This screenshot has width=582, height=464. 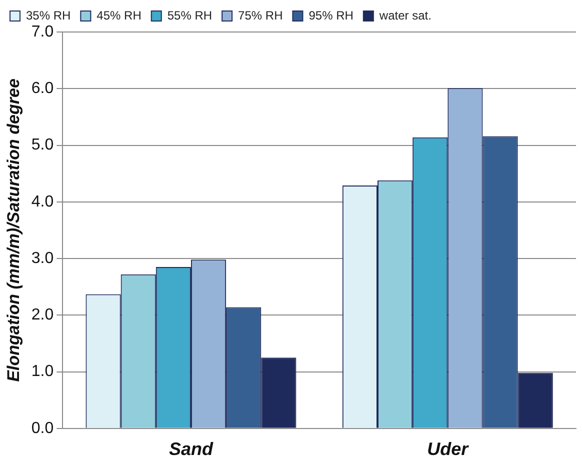 I want to click on legend-label: 45% RH, so click(x=119, y=15).